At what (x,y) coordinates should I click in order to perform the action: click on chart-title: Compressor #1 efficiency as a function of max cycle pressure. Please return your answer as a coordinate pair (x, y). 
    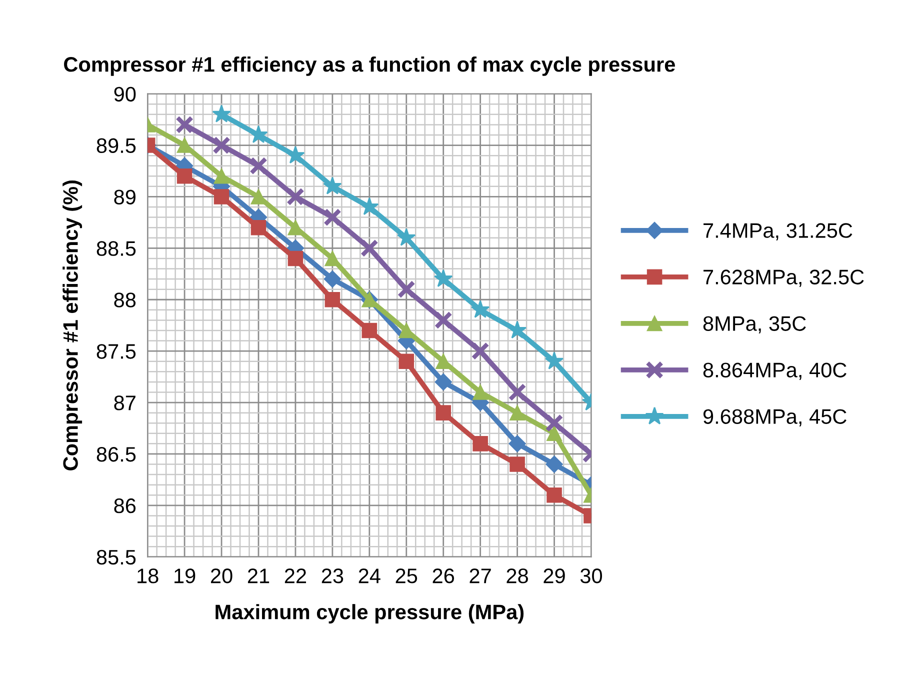
    Looking at the image, I should click on (369, 66).